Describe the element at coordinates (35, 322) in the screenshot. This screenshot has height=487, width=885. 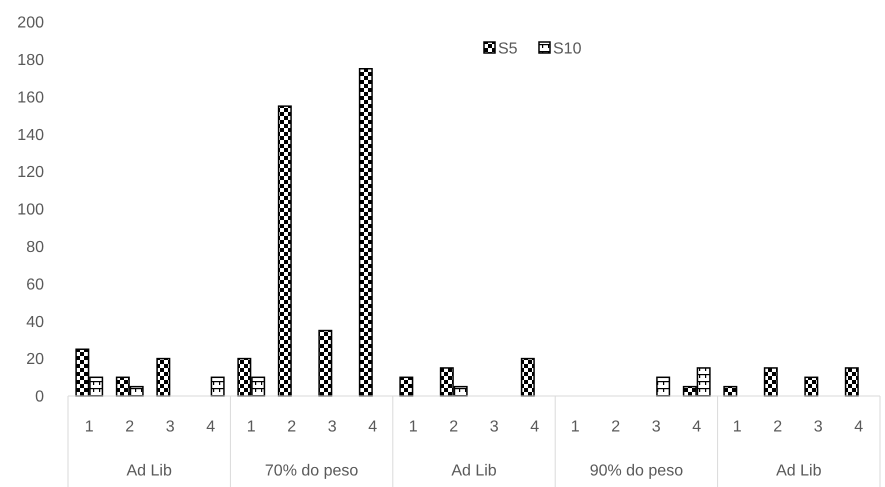
I see `y-tick-label: 40` at that location.